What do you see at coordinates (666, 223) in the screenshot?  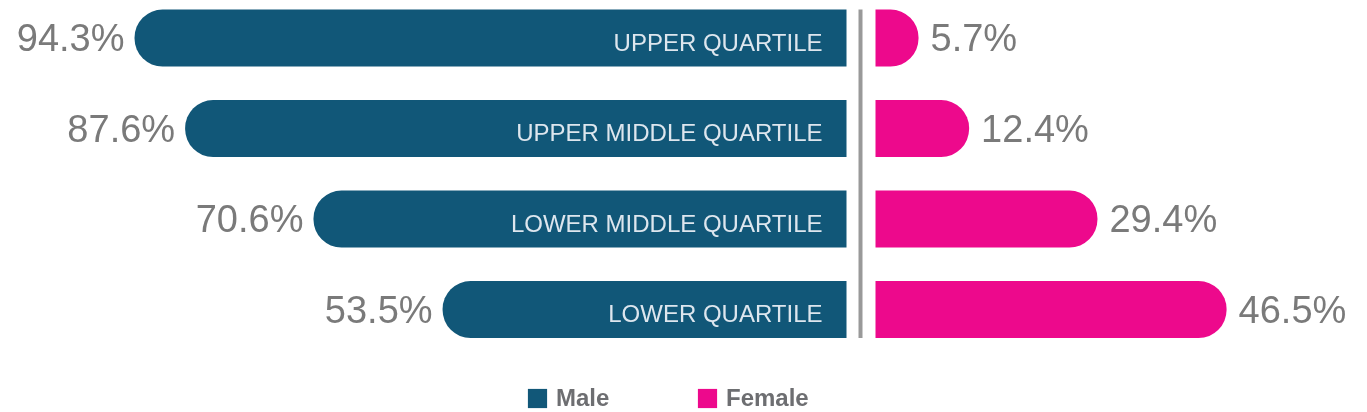 I see `y-tick-label: LOWER MIDDLE QUARTILE` at bounding box center [666, 223].